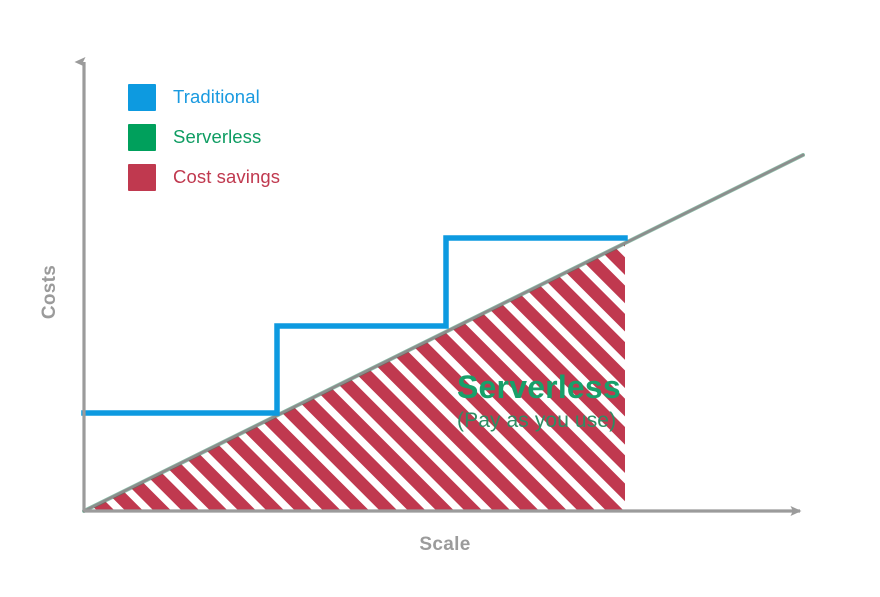 The height and width of the screenshot is (597, 880). Describe the element at coordinates (49, 292) in the screenshot. I see `y-axis-title: Costs` at that location.